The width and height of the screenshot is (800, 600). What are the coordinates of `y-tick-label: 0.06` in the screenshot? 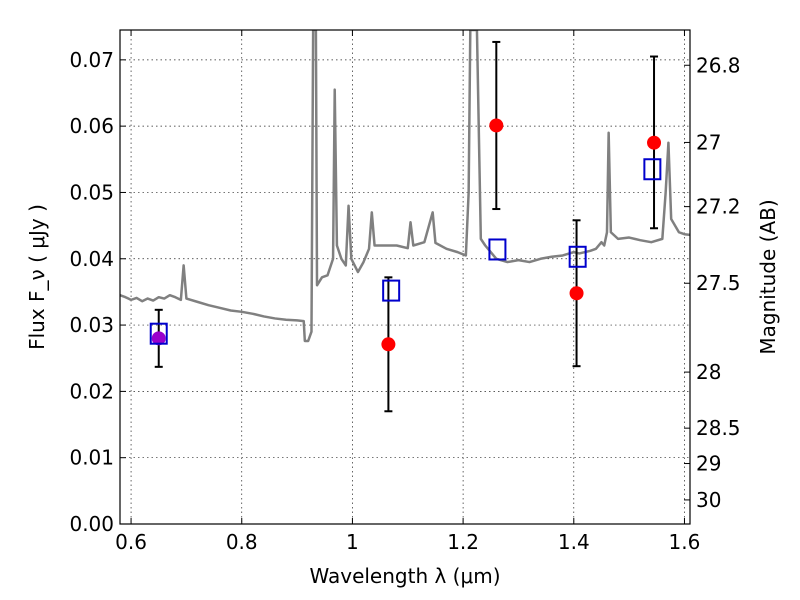 It's located at (91, 126).